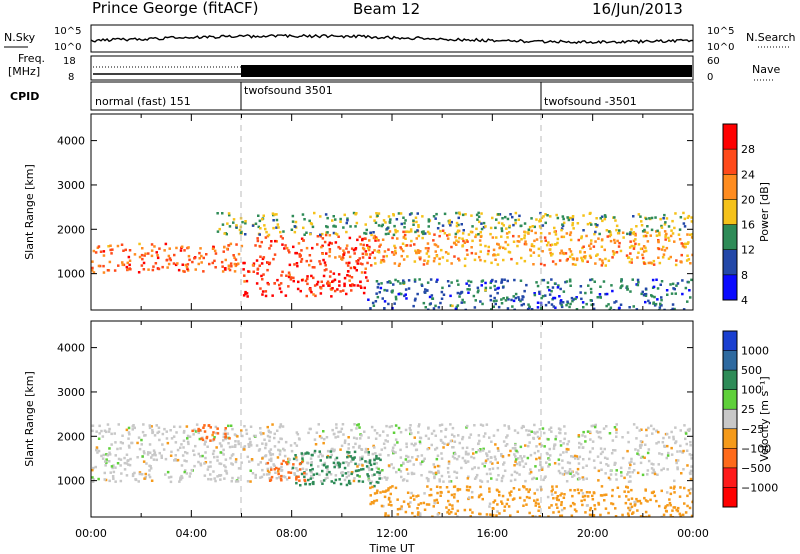  What do you see at coordinates (720, 31) in the screenshot?
I see `noise-right-tick-top: 10^5` at bounding box center [720, 31].